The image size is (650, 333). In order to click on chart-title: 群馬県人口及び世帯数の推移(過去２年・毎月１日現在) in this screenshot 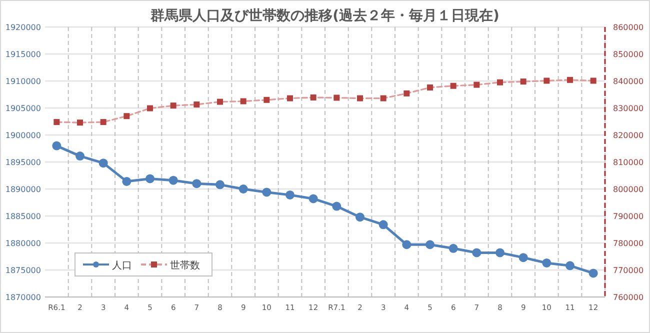, I will do `click(325, 16)`.